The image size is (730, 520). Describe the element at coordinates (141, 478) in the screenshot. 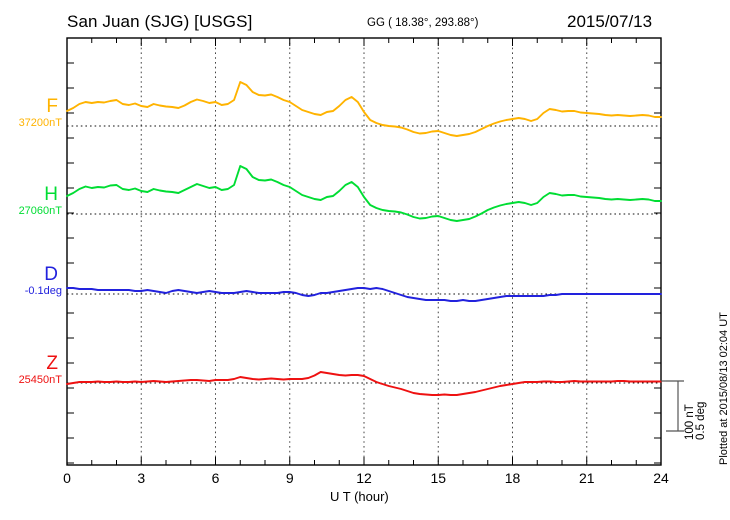

I see `x-tick-3: 3` at that location.